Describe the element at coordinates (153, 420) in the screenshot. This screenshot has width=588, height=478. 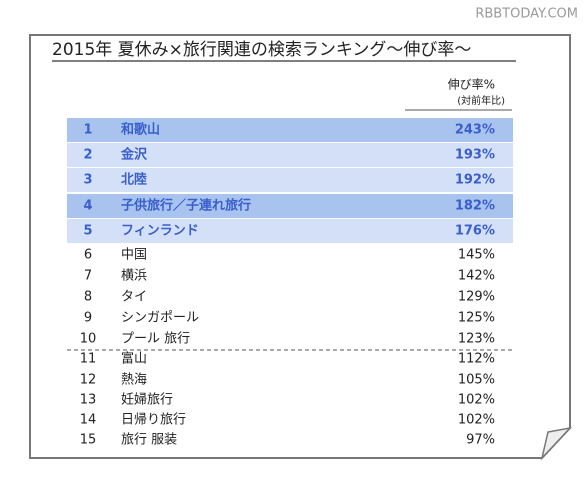
I see `keyword: 日帰り旅行` at that location.